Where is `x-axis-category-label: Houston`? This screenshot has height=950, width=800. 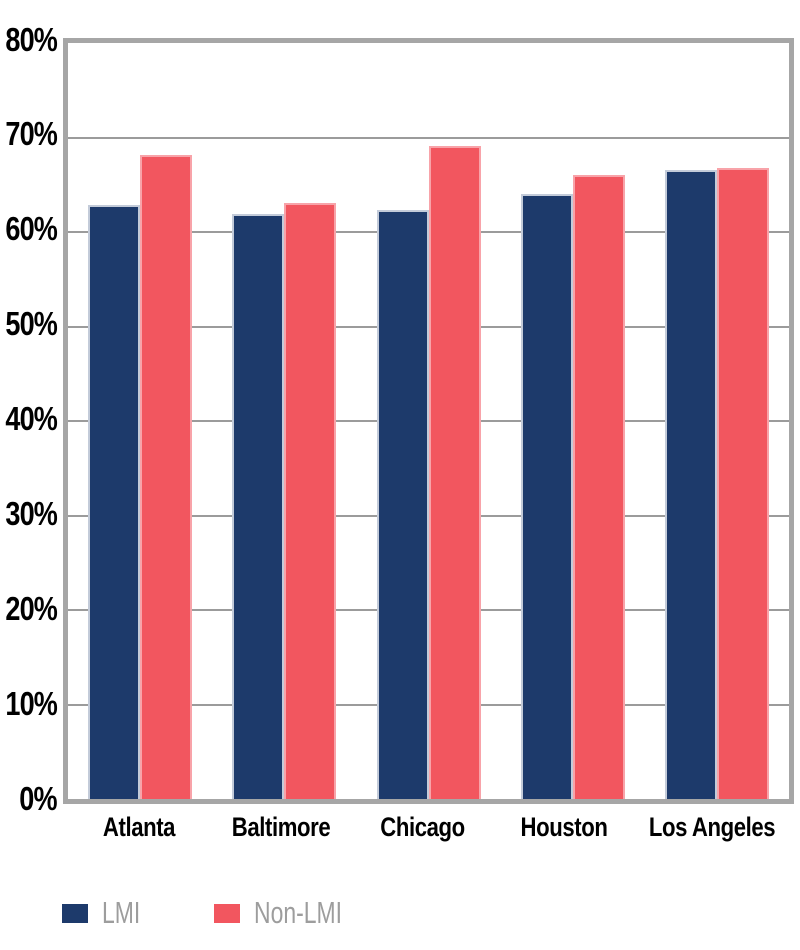
x-axis-category-label: Houston is located at coordinates (564, 827).